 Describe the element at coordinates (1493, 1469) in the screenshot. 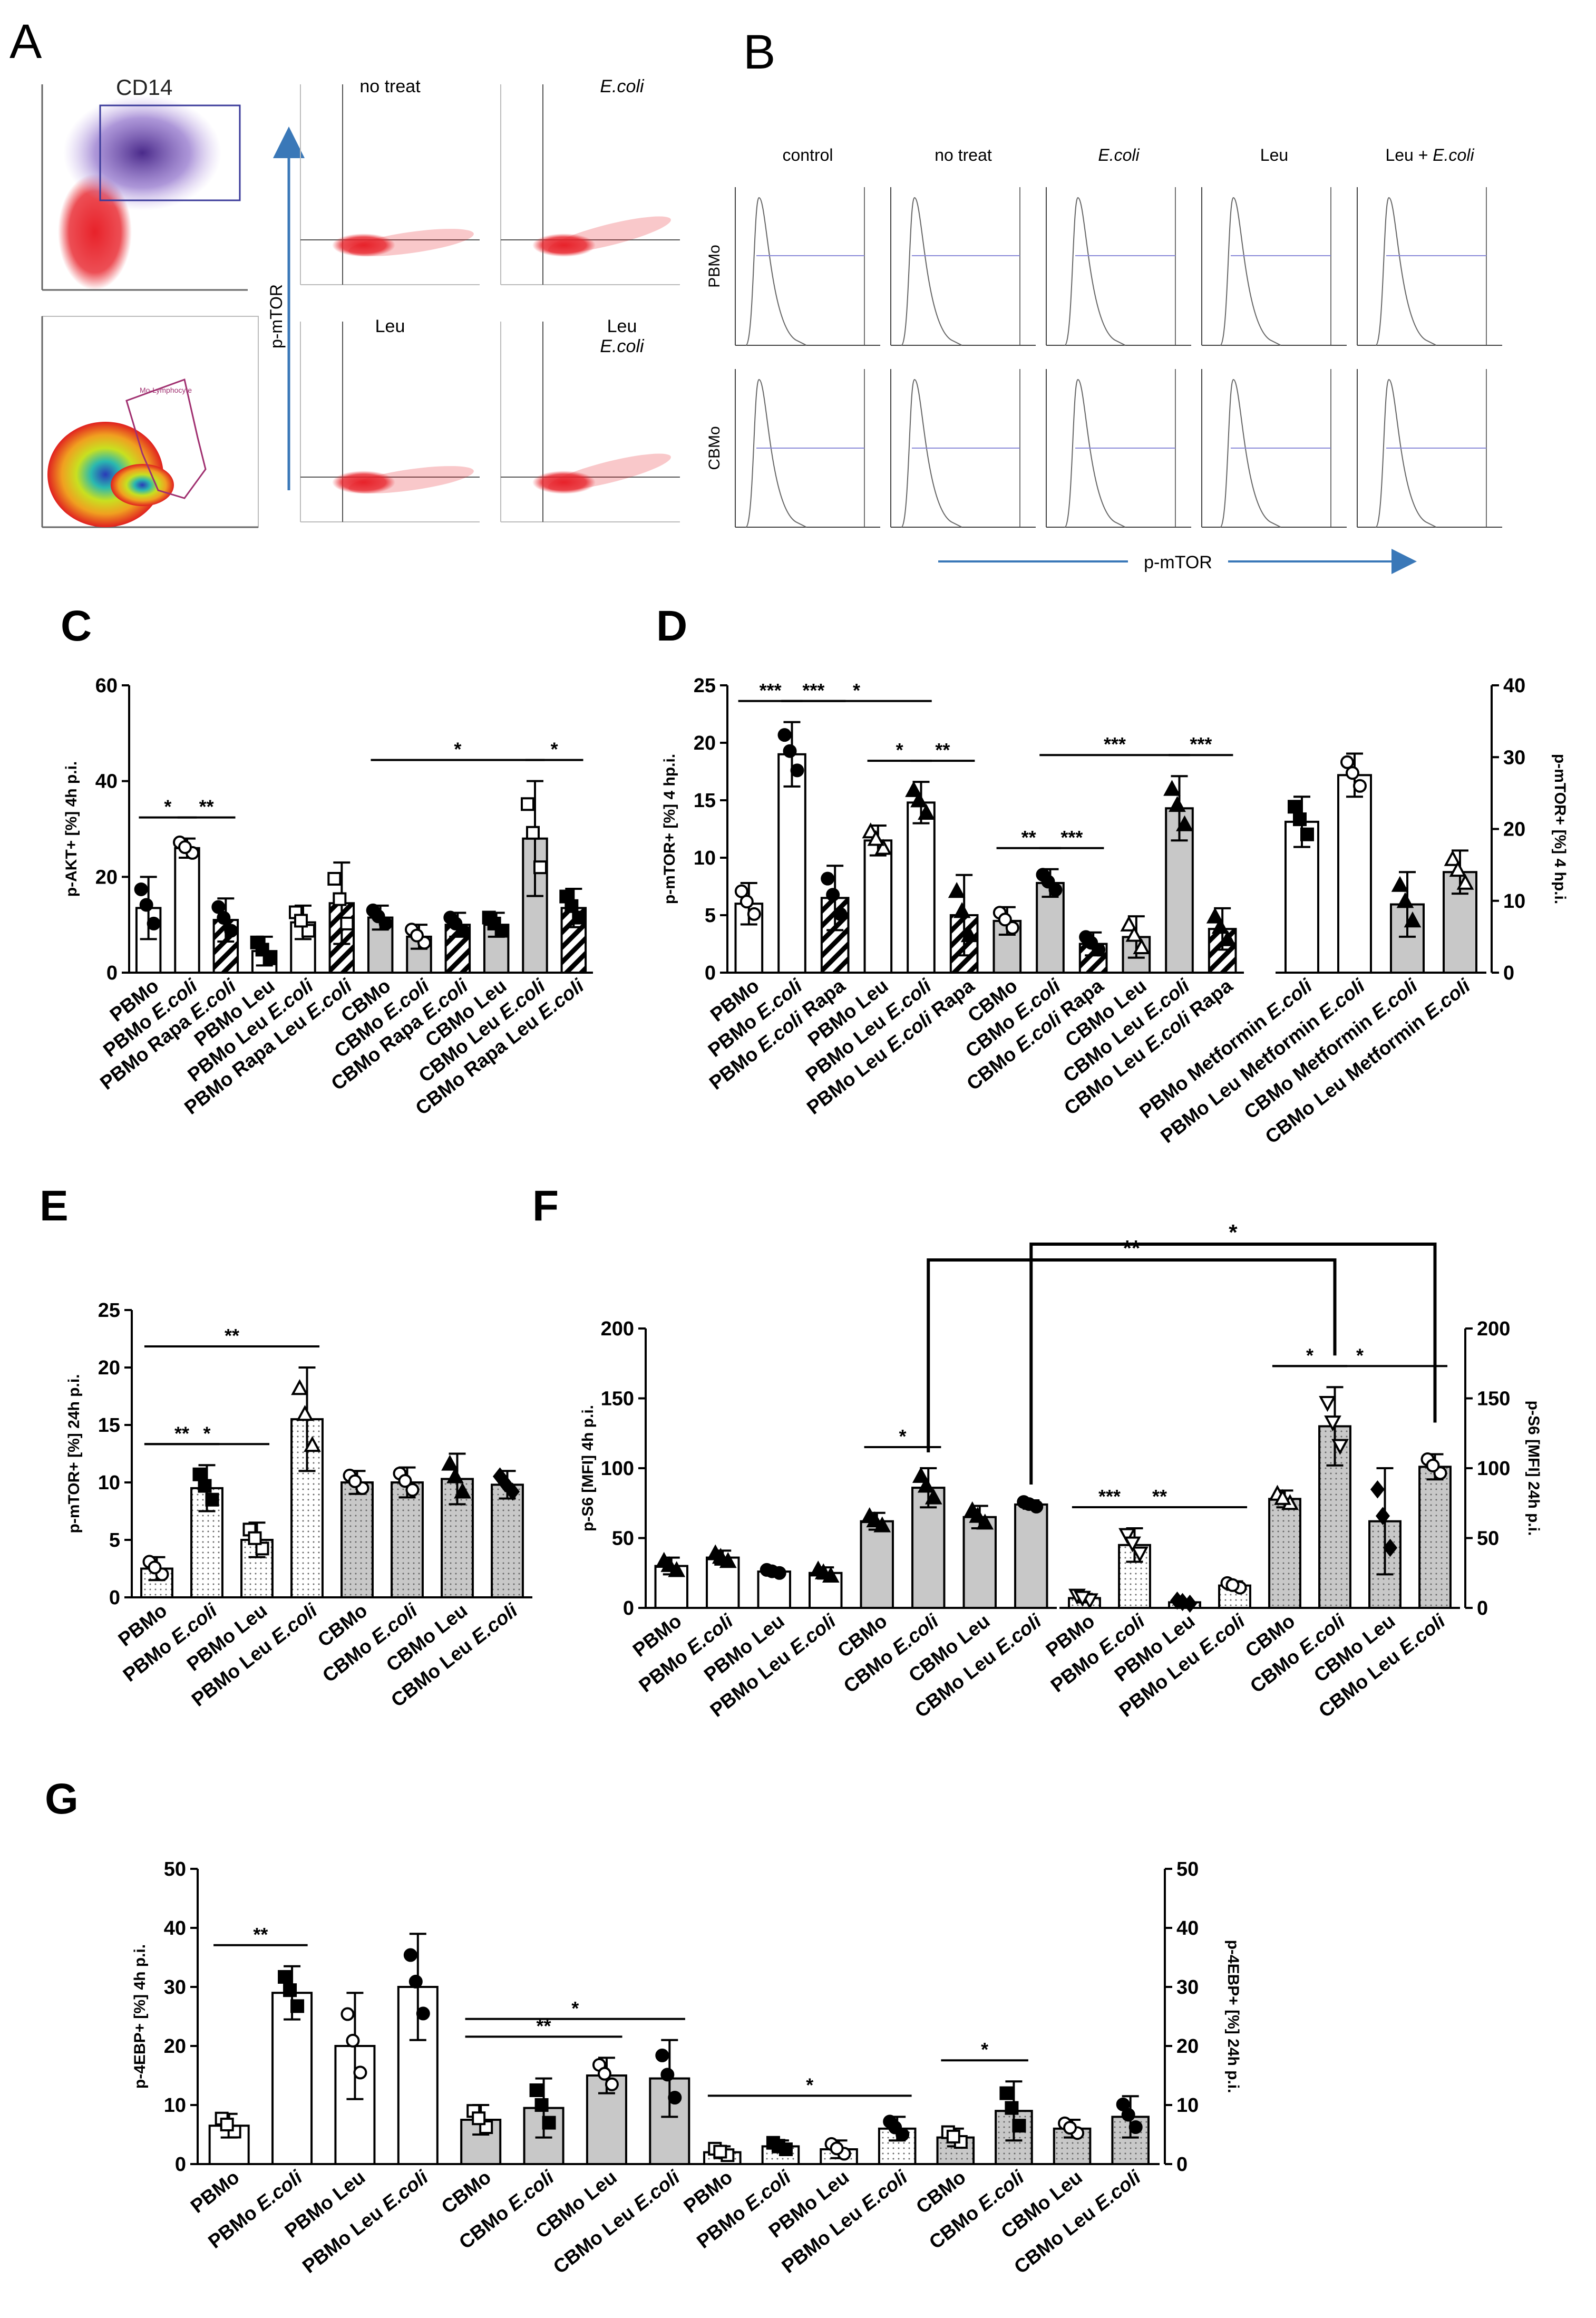

I see `y-tick-label: 100` at that location.